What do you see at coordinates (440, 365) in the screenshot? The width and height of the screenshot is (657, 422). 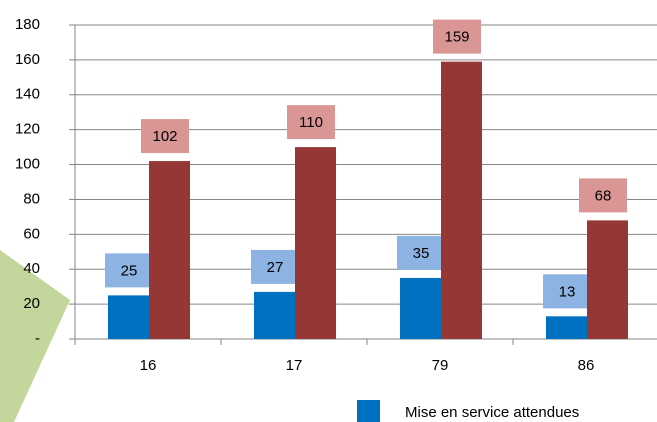 I see `x-tick-label: 79` at bounding box center [440, 365].